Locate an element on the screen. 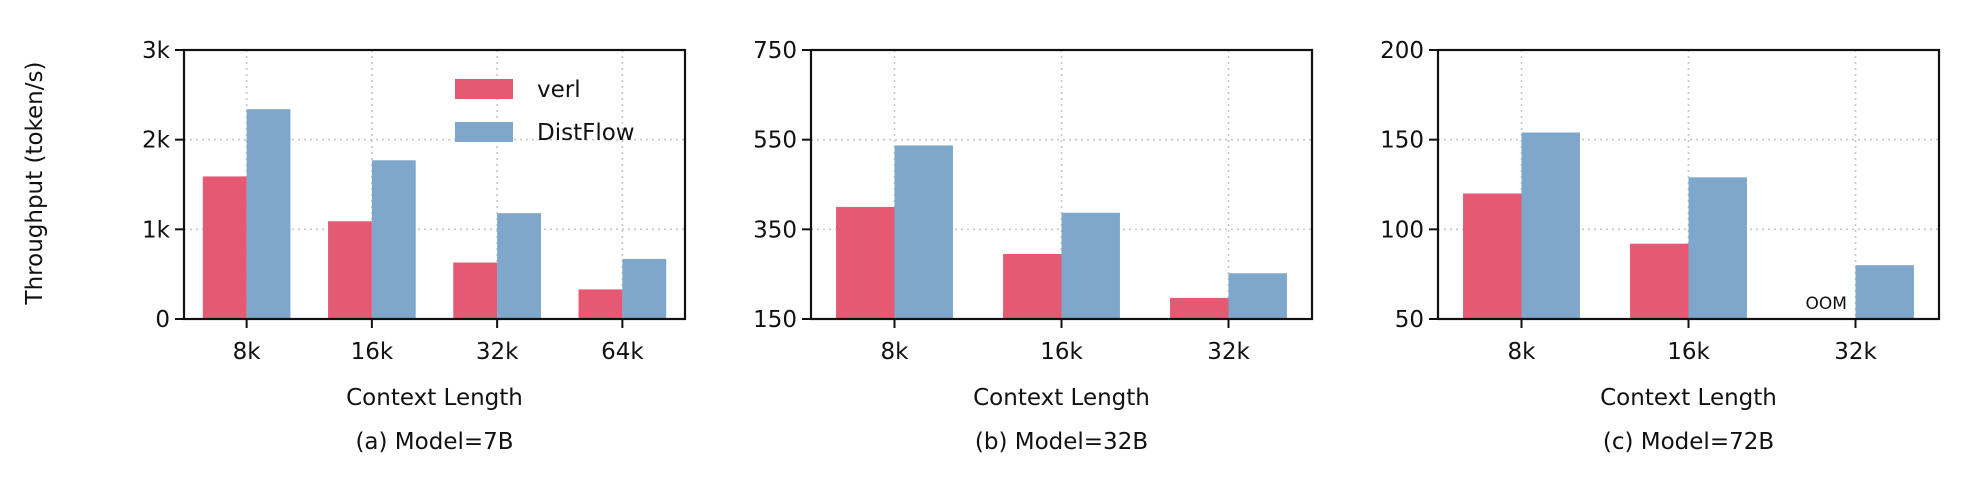  y-tick-label: 550 is located at coordinates (775, 141).